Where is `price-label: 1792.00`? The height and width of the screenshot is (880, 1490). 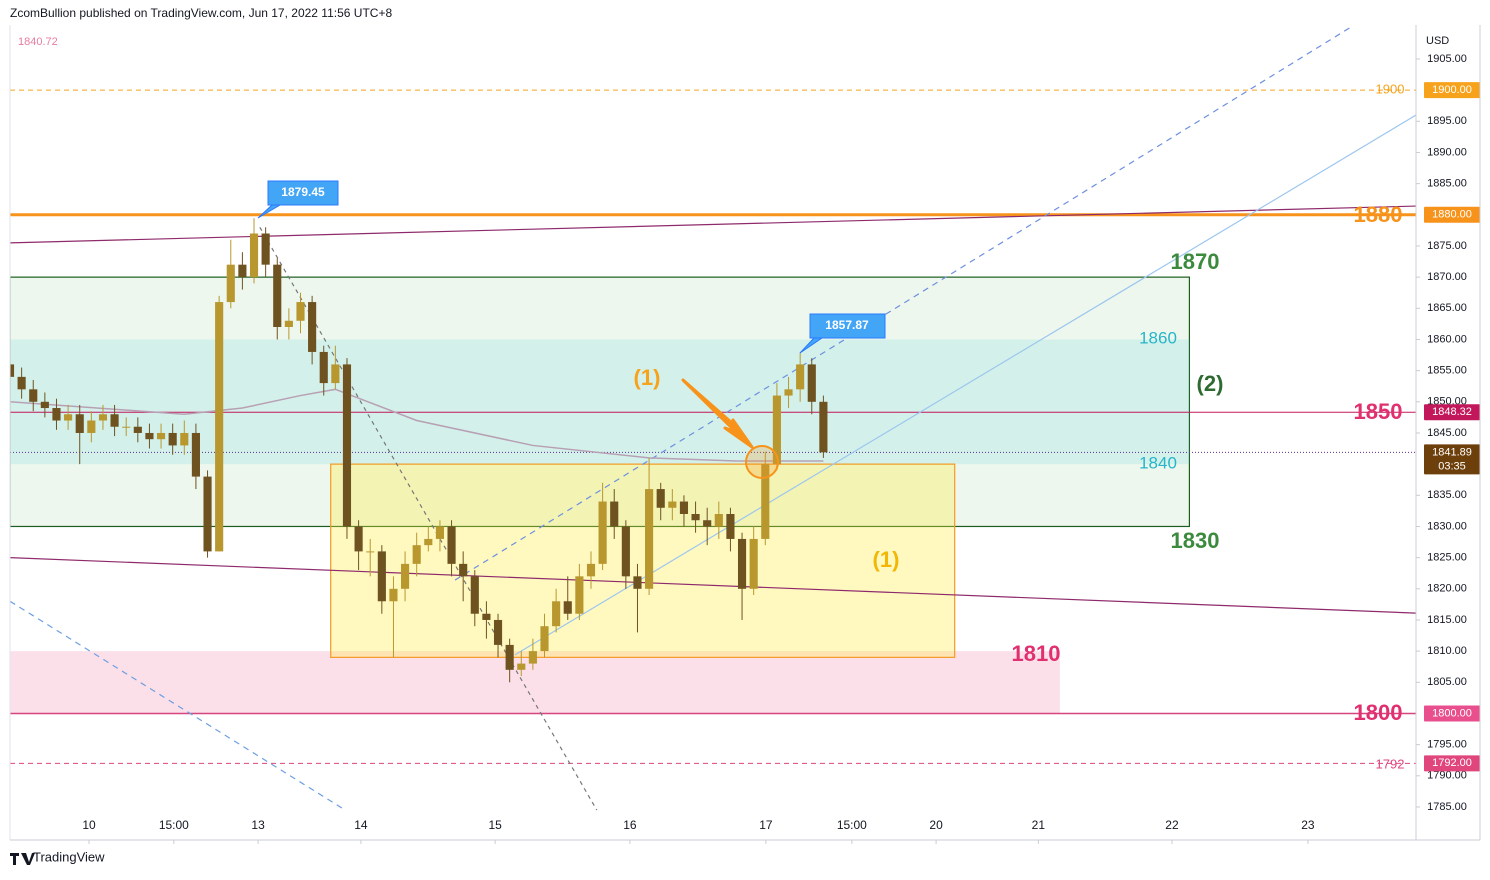 price-label: 1792.00 is located at coordinates (1452, 763).